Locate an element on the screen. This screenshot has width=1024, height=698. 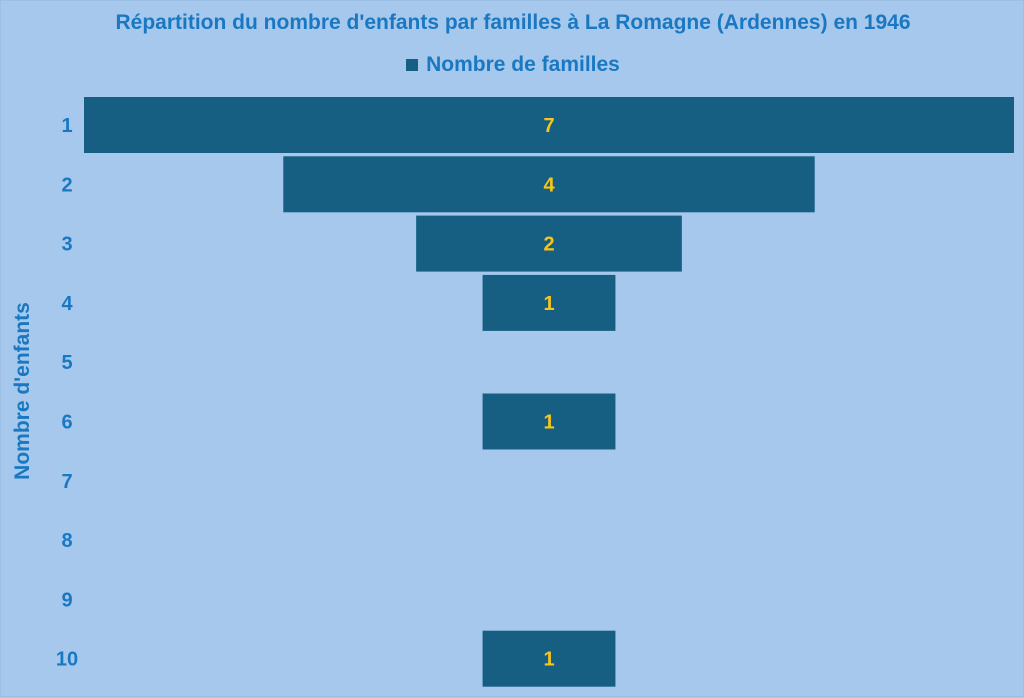
y-tick-label: 9 is located at coordinates (66, 600).